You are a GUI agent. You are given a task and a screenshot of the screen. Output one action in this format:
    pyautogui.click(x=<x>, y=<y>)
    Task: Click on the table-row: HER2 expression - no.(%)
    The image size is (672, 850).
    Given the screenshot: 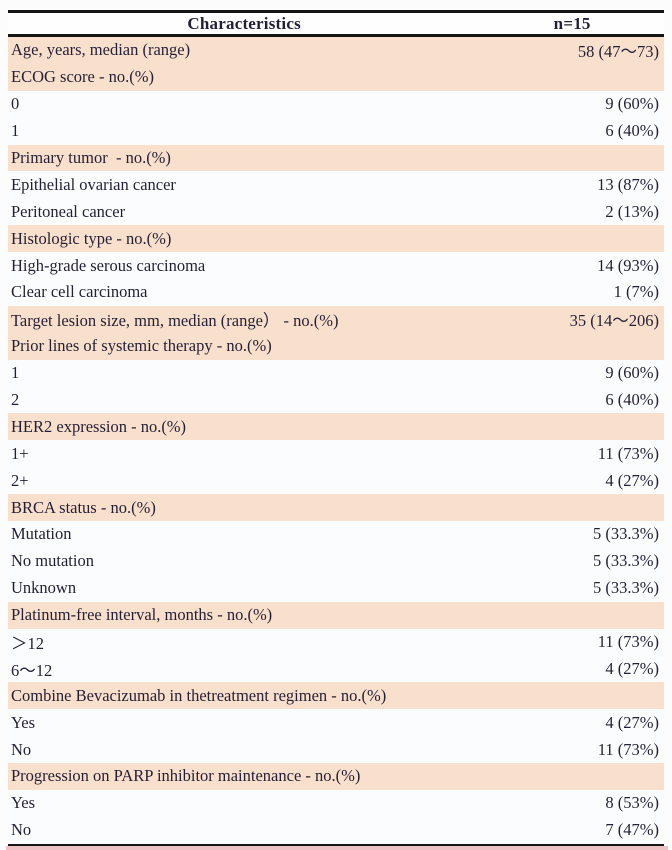 What is the action you would take?
    pyautogui.click(x=336, y=427)
    